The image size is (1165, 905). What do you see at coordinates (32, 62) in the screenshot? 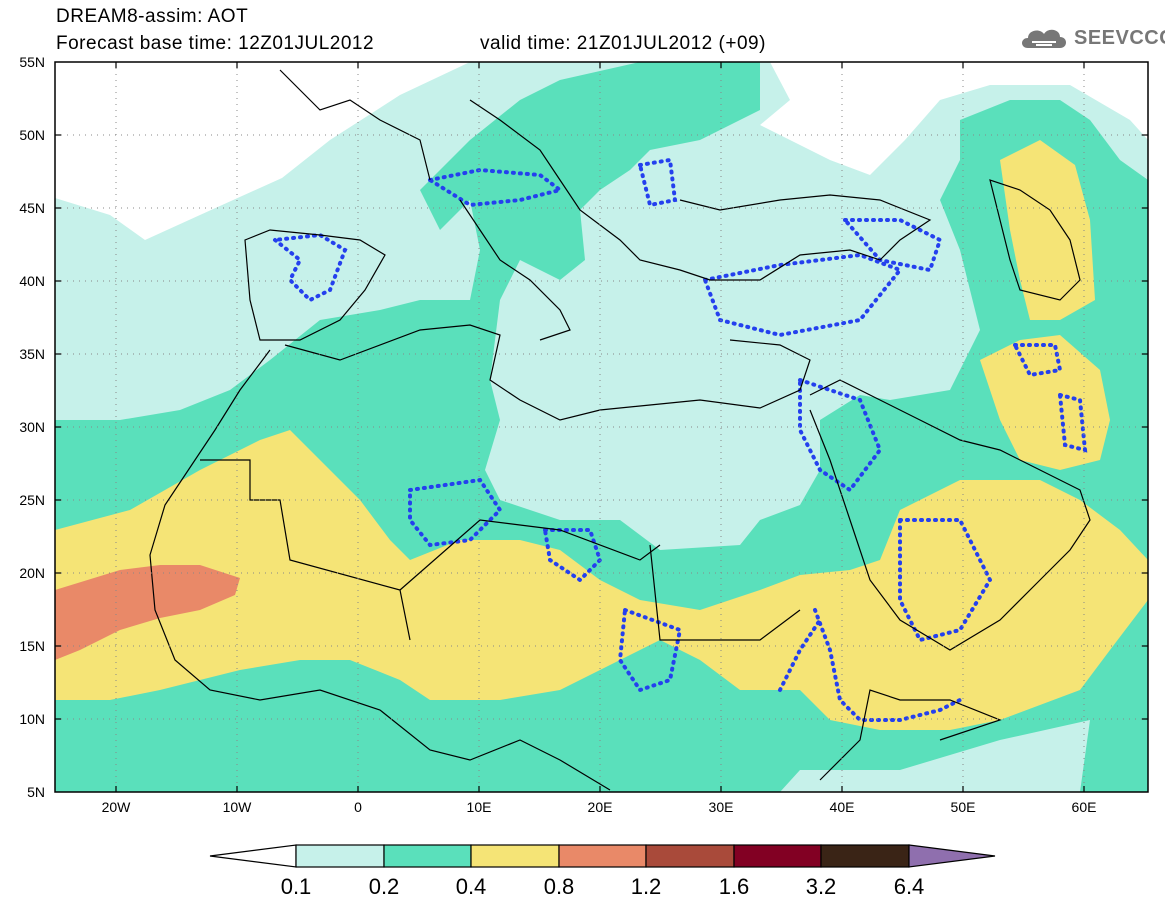
I see `lat-label-55n: 55N` at bounding box center [32, 62].